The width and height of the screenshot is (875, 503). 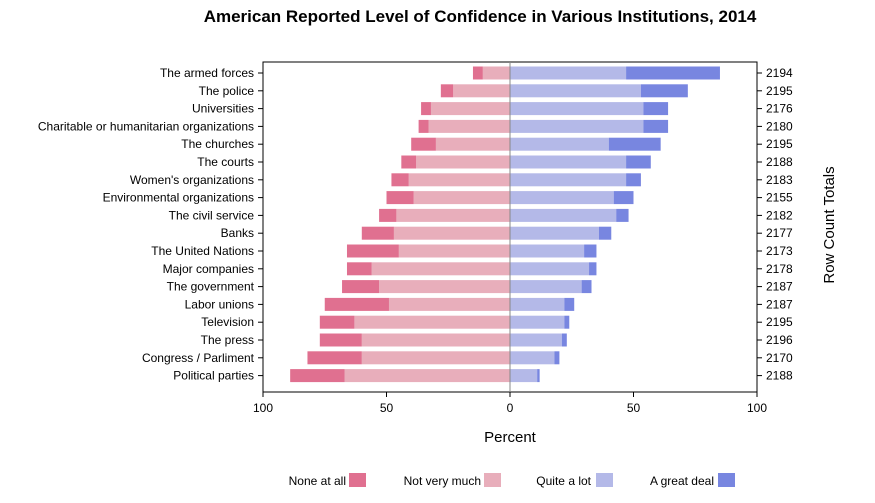 What do you see at coordinates (146, 126) in the screenshot?
I see `category-label: Charitable or humanitarian organizations` at bounding box center [146, 126].